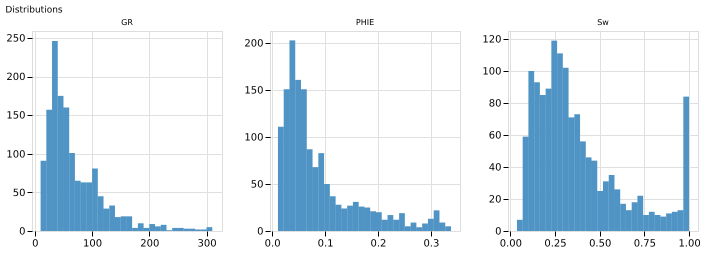 This screenshot has height=274, width=725. Describe the element at coordinates (492, 40) in the screenshot. I see `y-tick-label: 120` at that location.